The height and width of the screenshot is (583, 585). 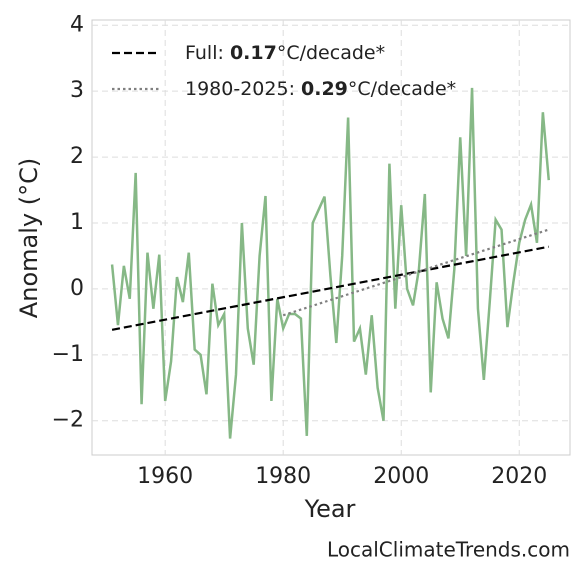 What do you see at coordinates (68, 354) in the screenshot?
I see `y-tick-label: −1` at bounding box center [68, 354].